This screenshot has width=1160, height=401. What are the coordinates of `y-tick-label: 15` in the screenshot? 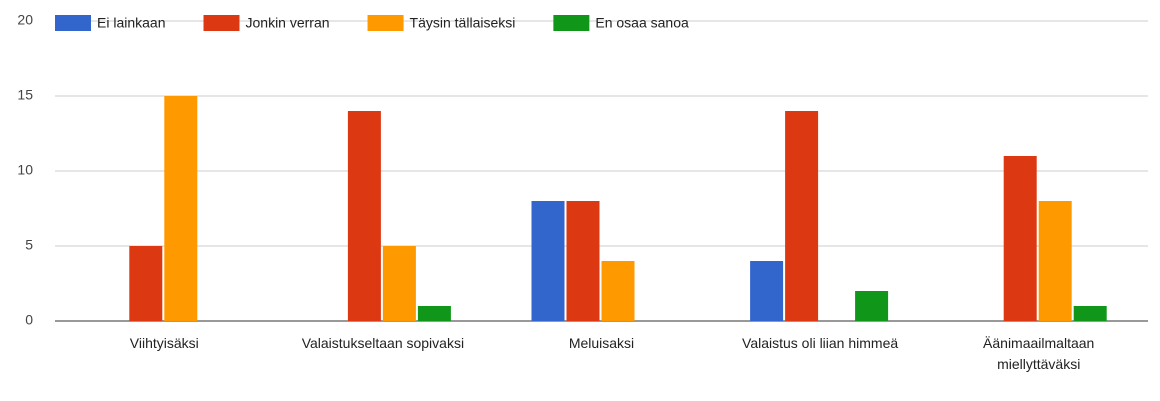 It's located at (25, 95).